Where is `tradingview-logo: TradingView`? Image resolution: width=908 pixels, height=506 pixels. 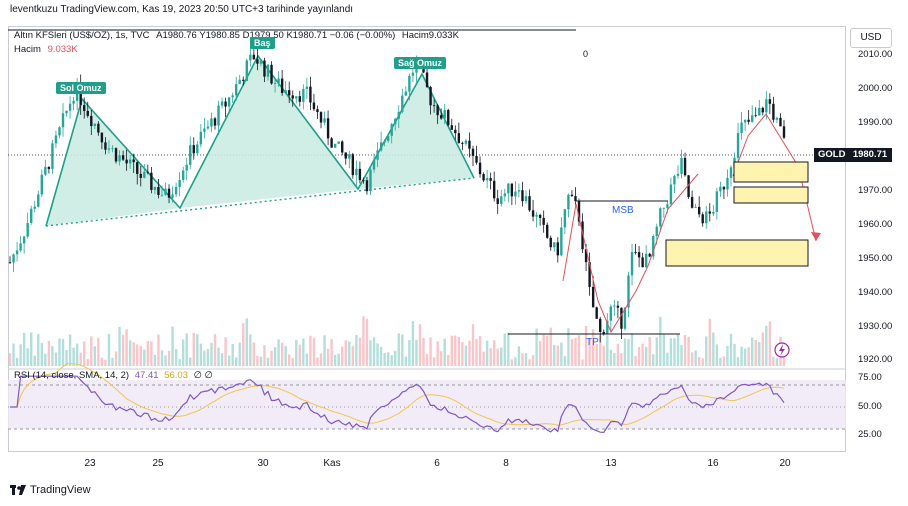 tradingview-logo: TradingView is located at coordinates (50, 490).